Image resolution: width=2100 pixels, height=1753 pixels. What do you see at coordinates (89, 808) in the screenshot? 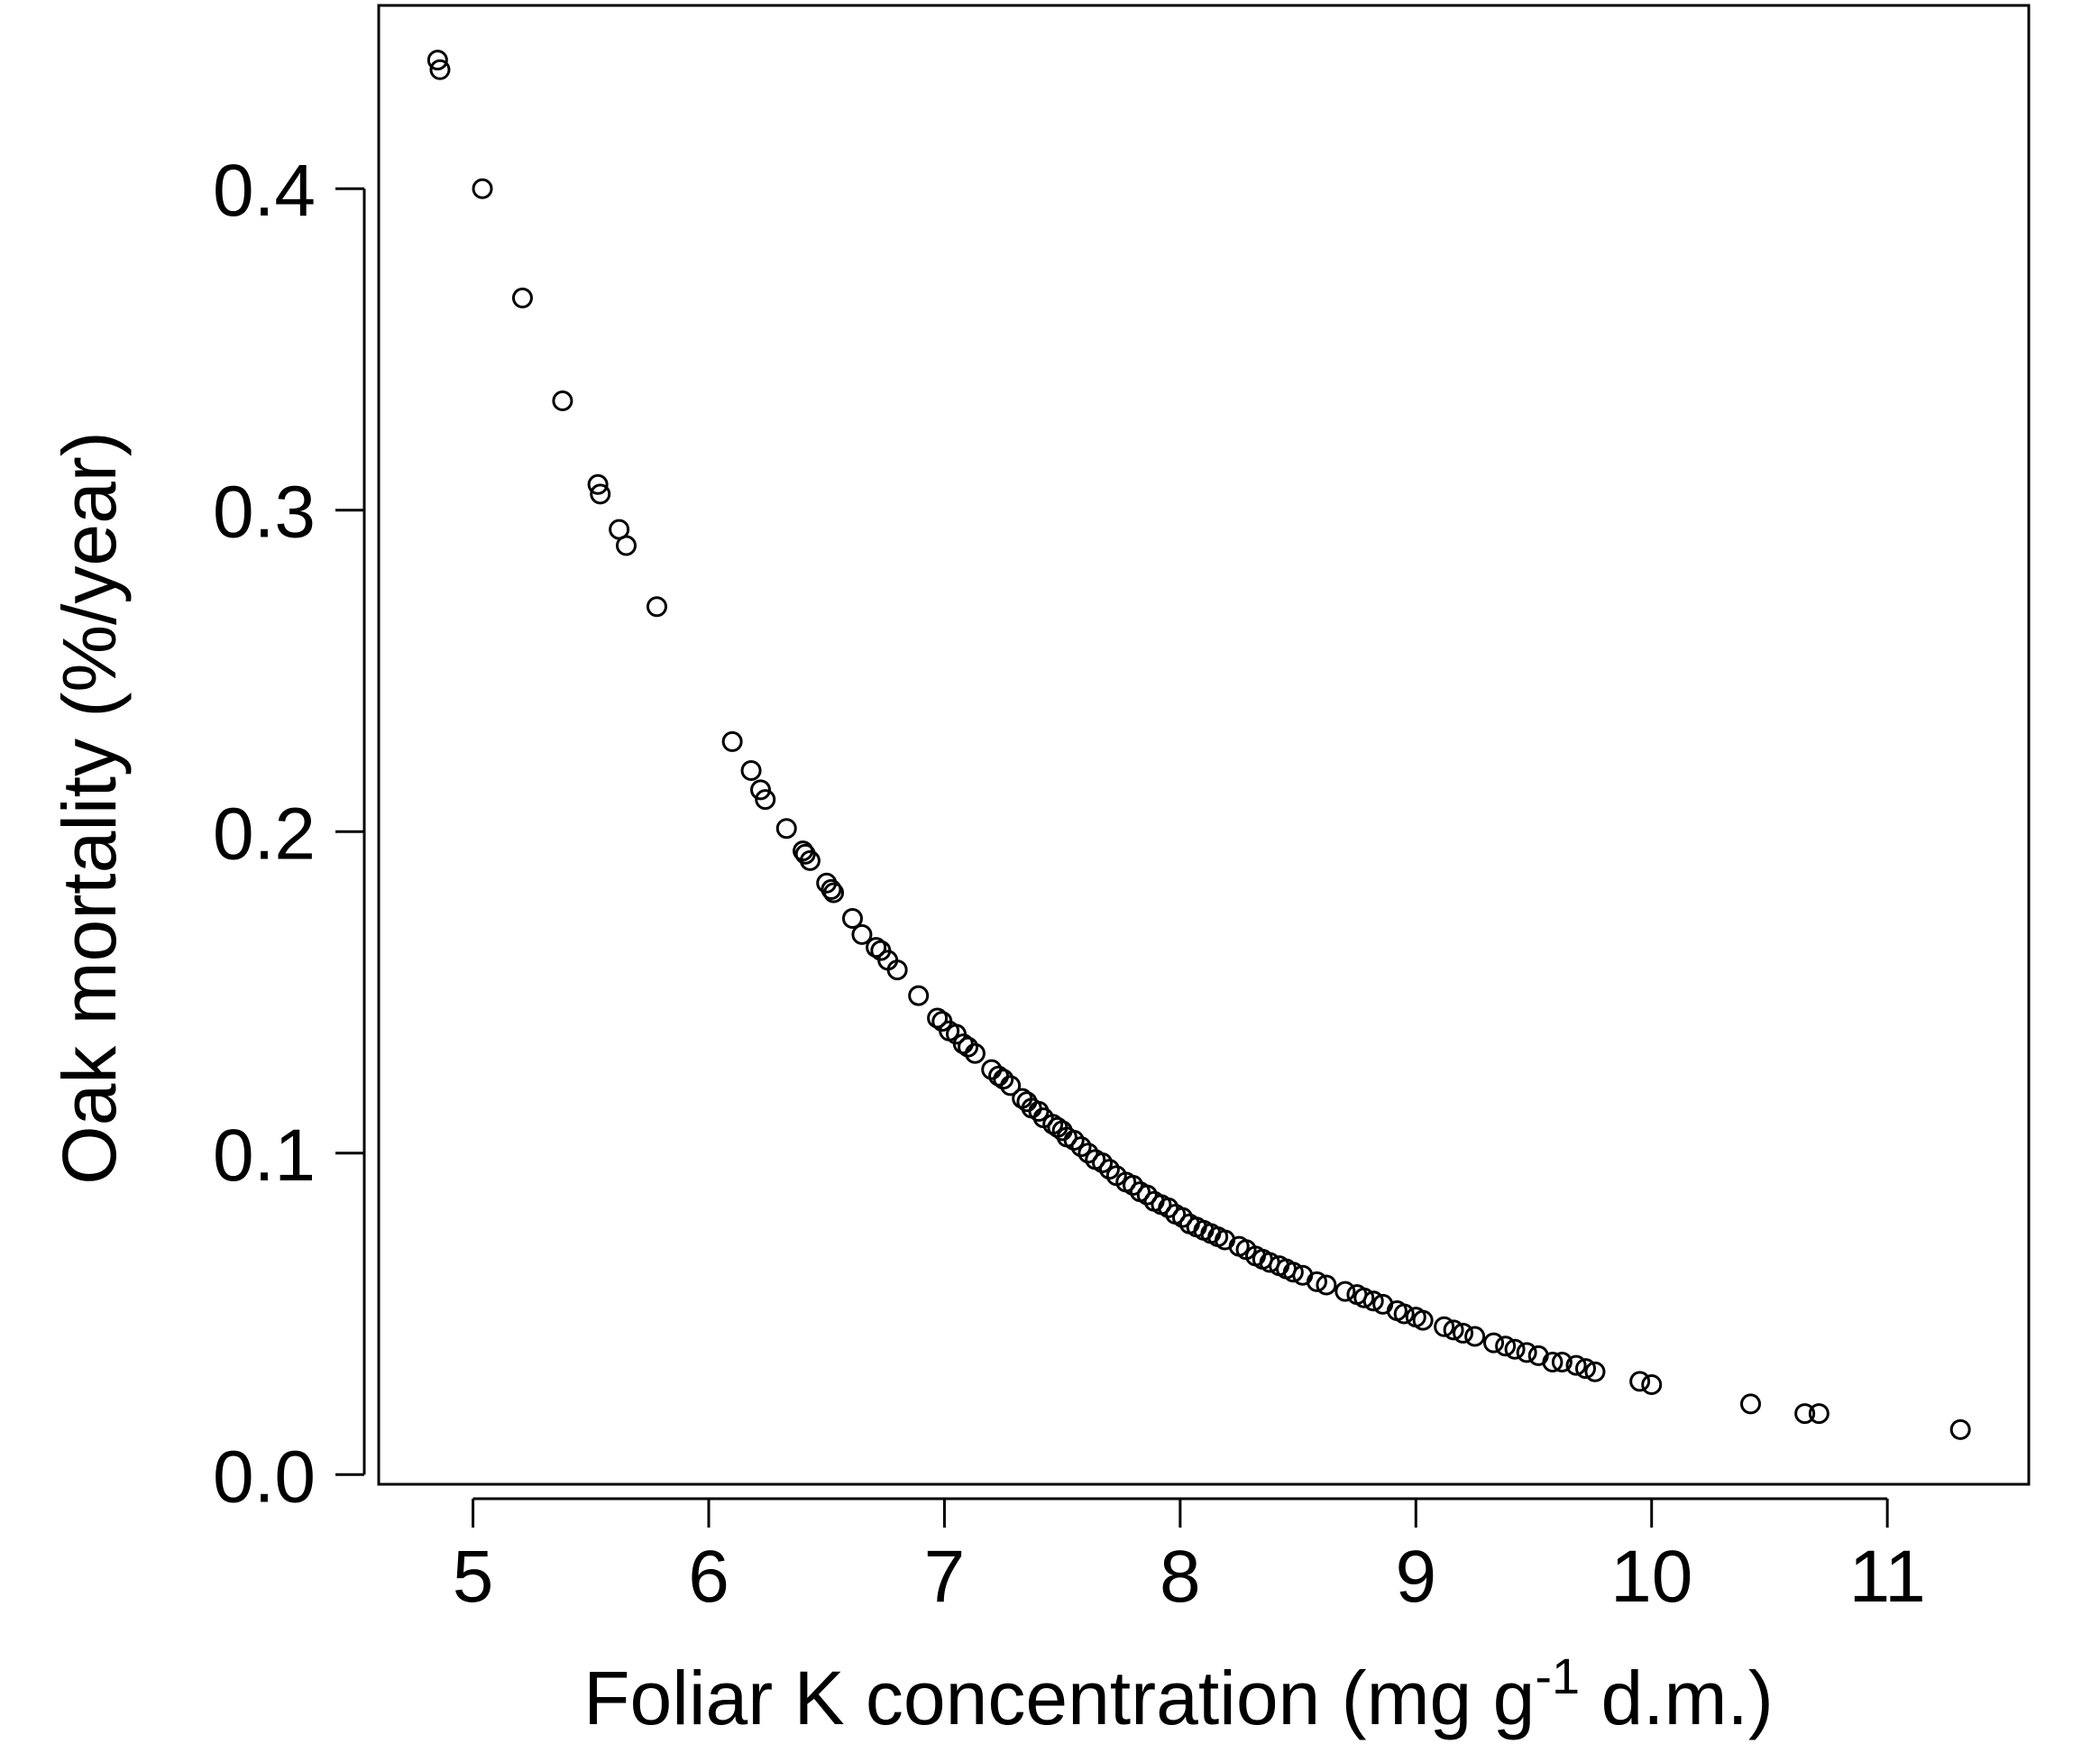
I see `y-axis-title: Oak mortality (%/year)` at bounding box center [89, 808].